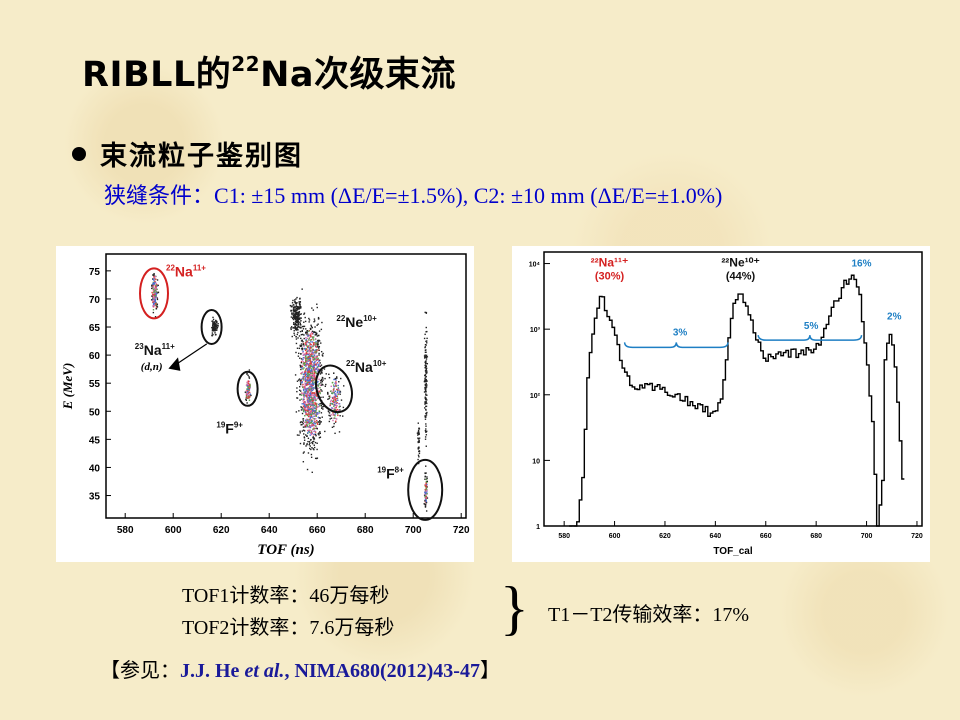  What do you see at coordinates (737, 400) in the screenshot?
I see `spectrum-line` at bounding box center [737, 400].